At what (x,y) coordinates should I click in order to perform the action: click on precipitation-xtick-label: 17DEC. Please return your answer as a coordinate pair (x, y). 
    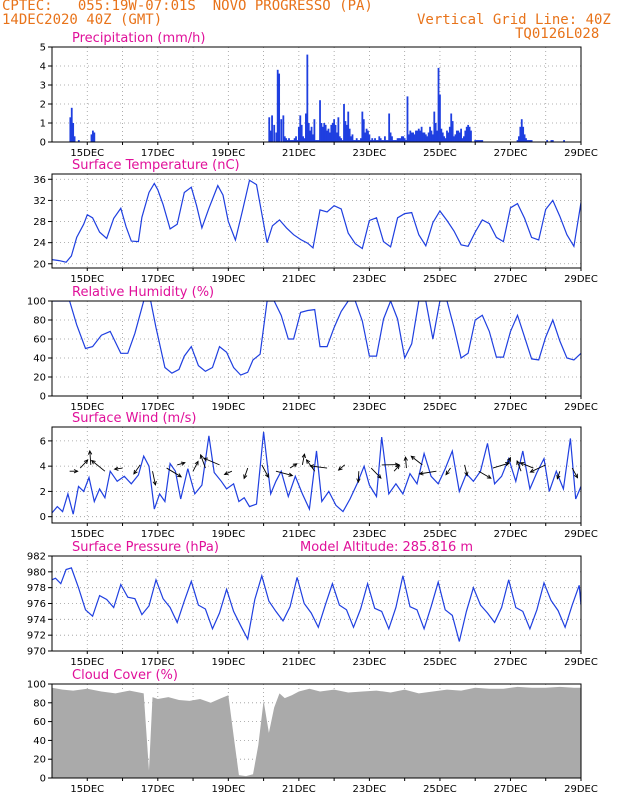
    Looking at the image, I should click on (158, 153).